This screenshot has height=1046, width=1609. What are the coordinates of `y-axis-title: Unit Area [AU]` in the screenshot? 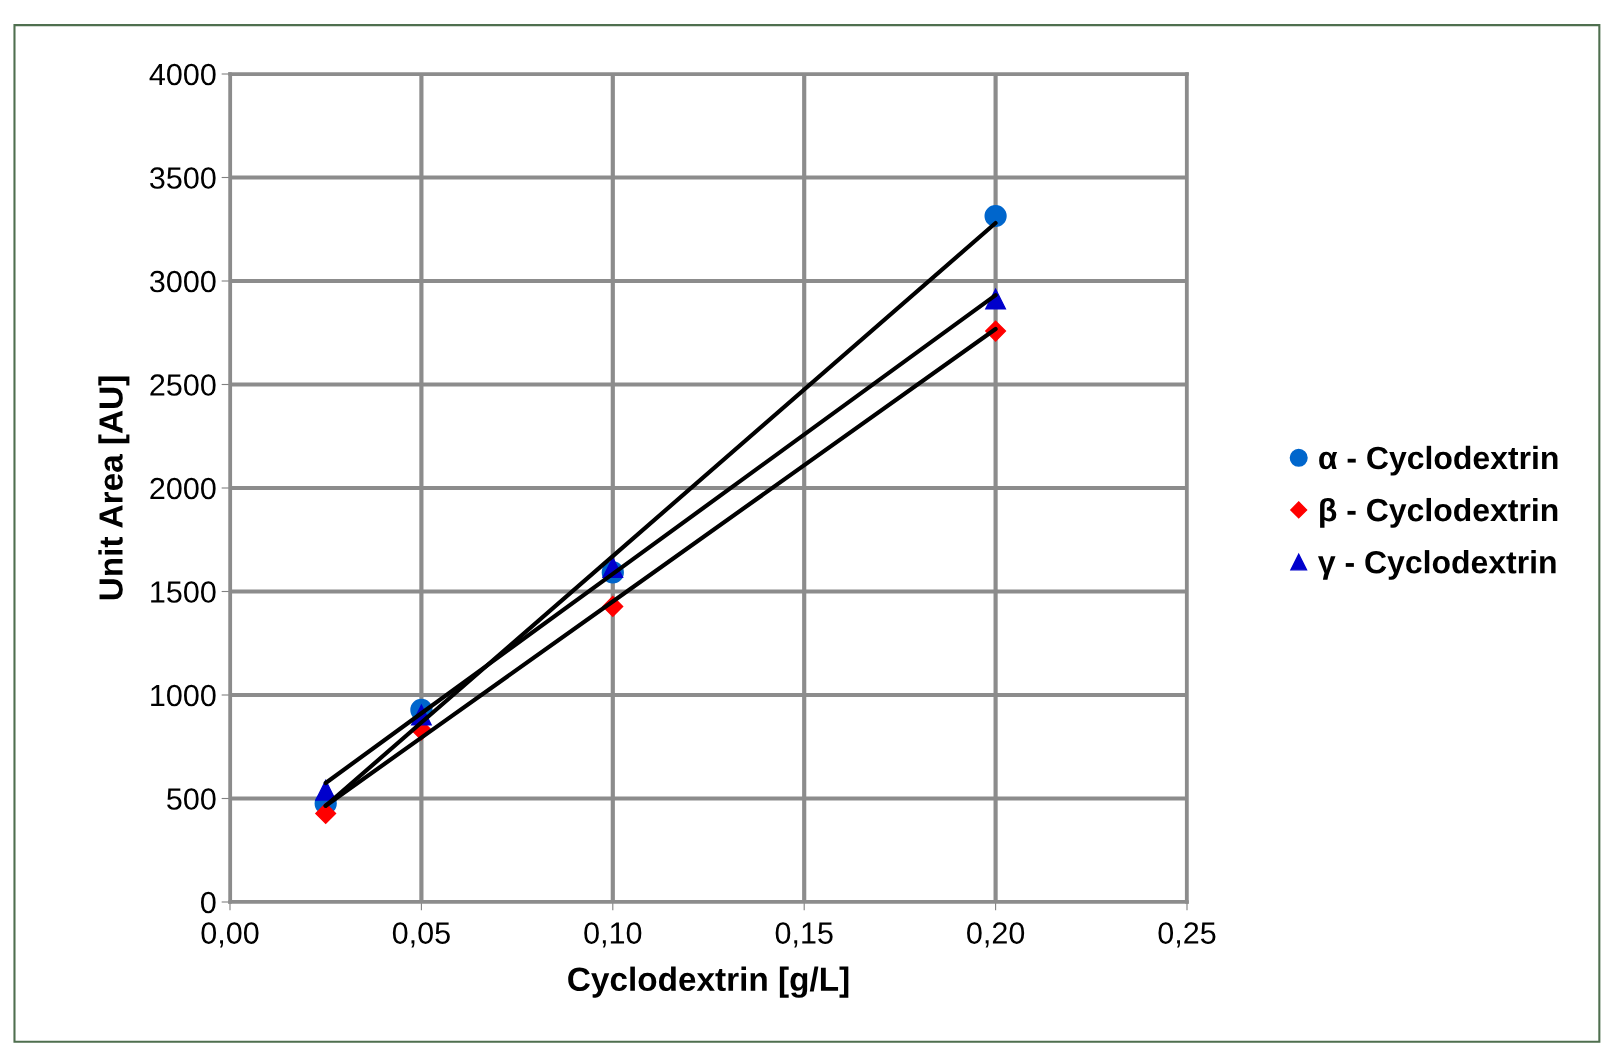 It's located at (114, 488).